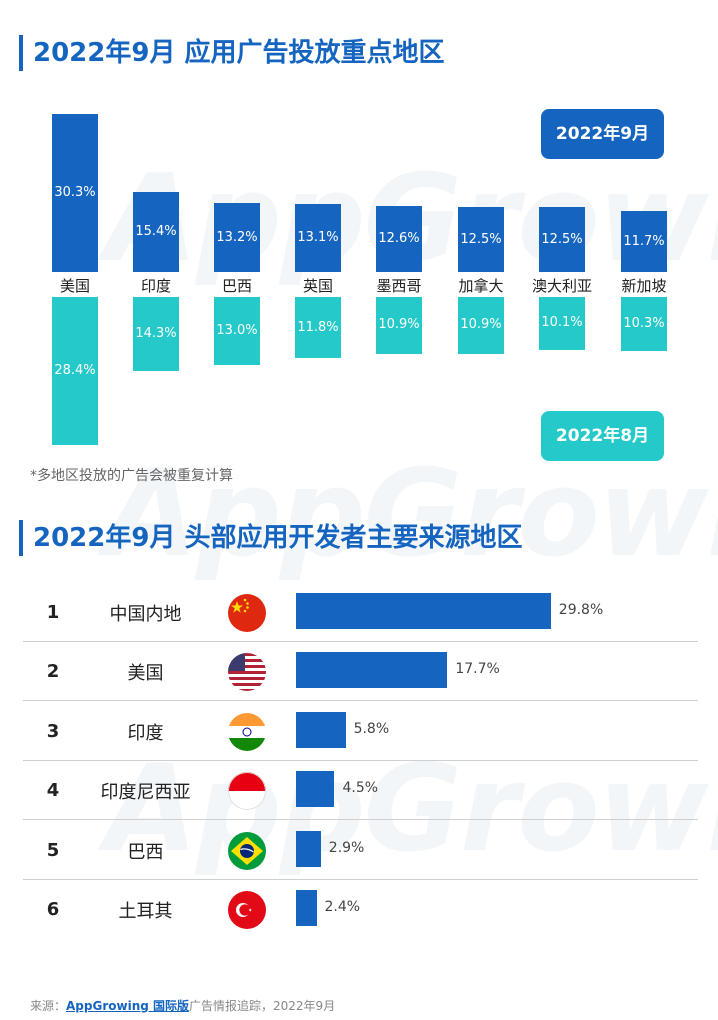 The image size is (718, 1020). Describe the element at coordinates (155, 286) in the screenshot. I see `category-label-1: 印度` at that location.